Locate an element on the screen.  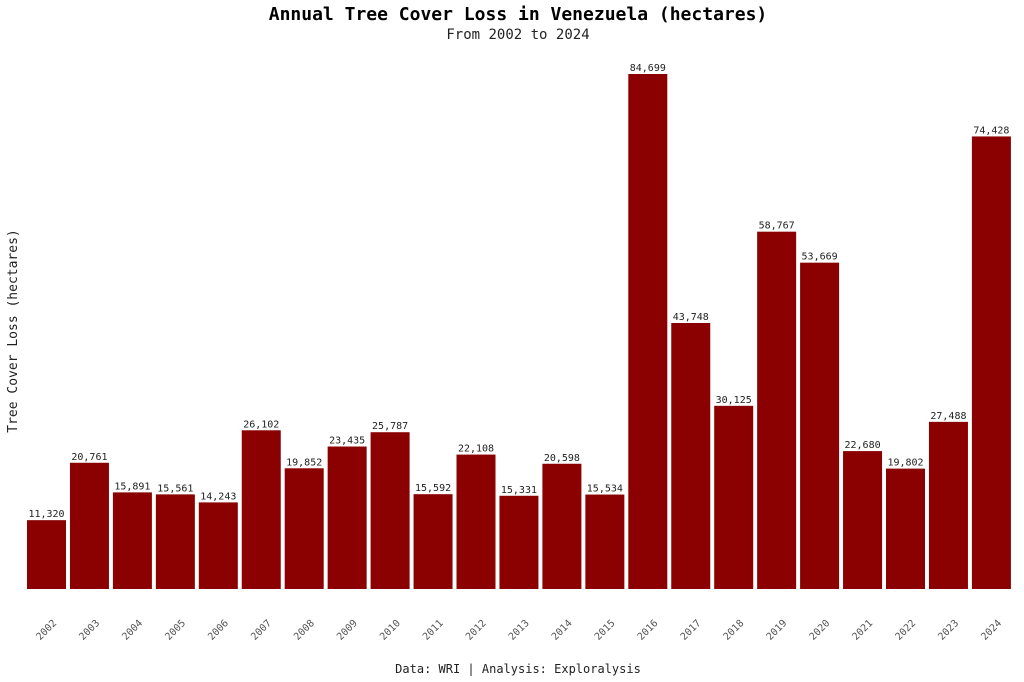
bar-value-label-2008: 19,852 is located at coordinates (304, 462).